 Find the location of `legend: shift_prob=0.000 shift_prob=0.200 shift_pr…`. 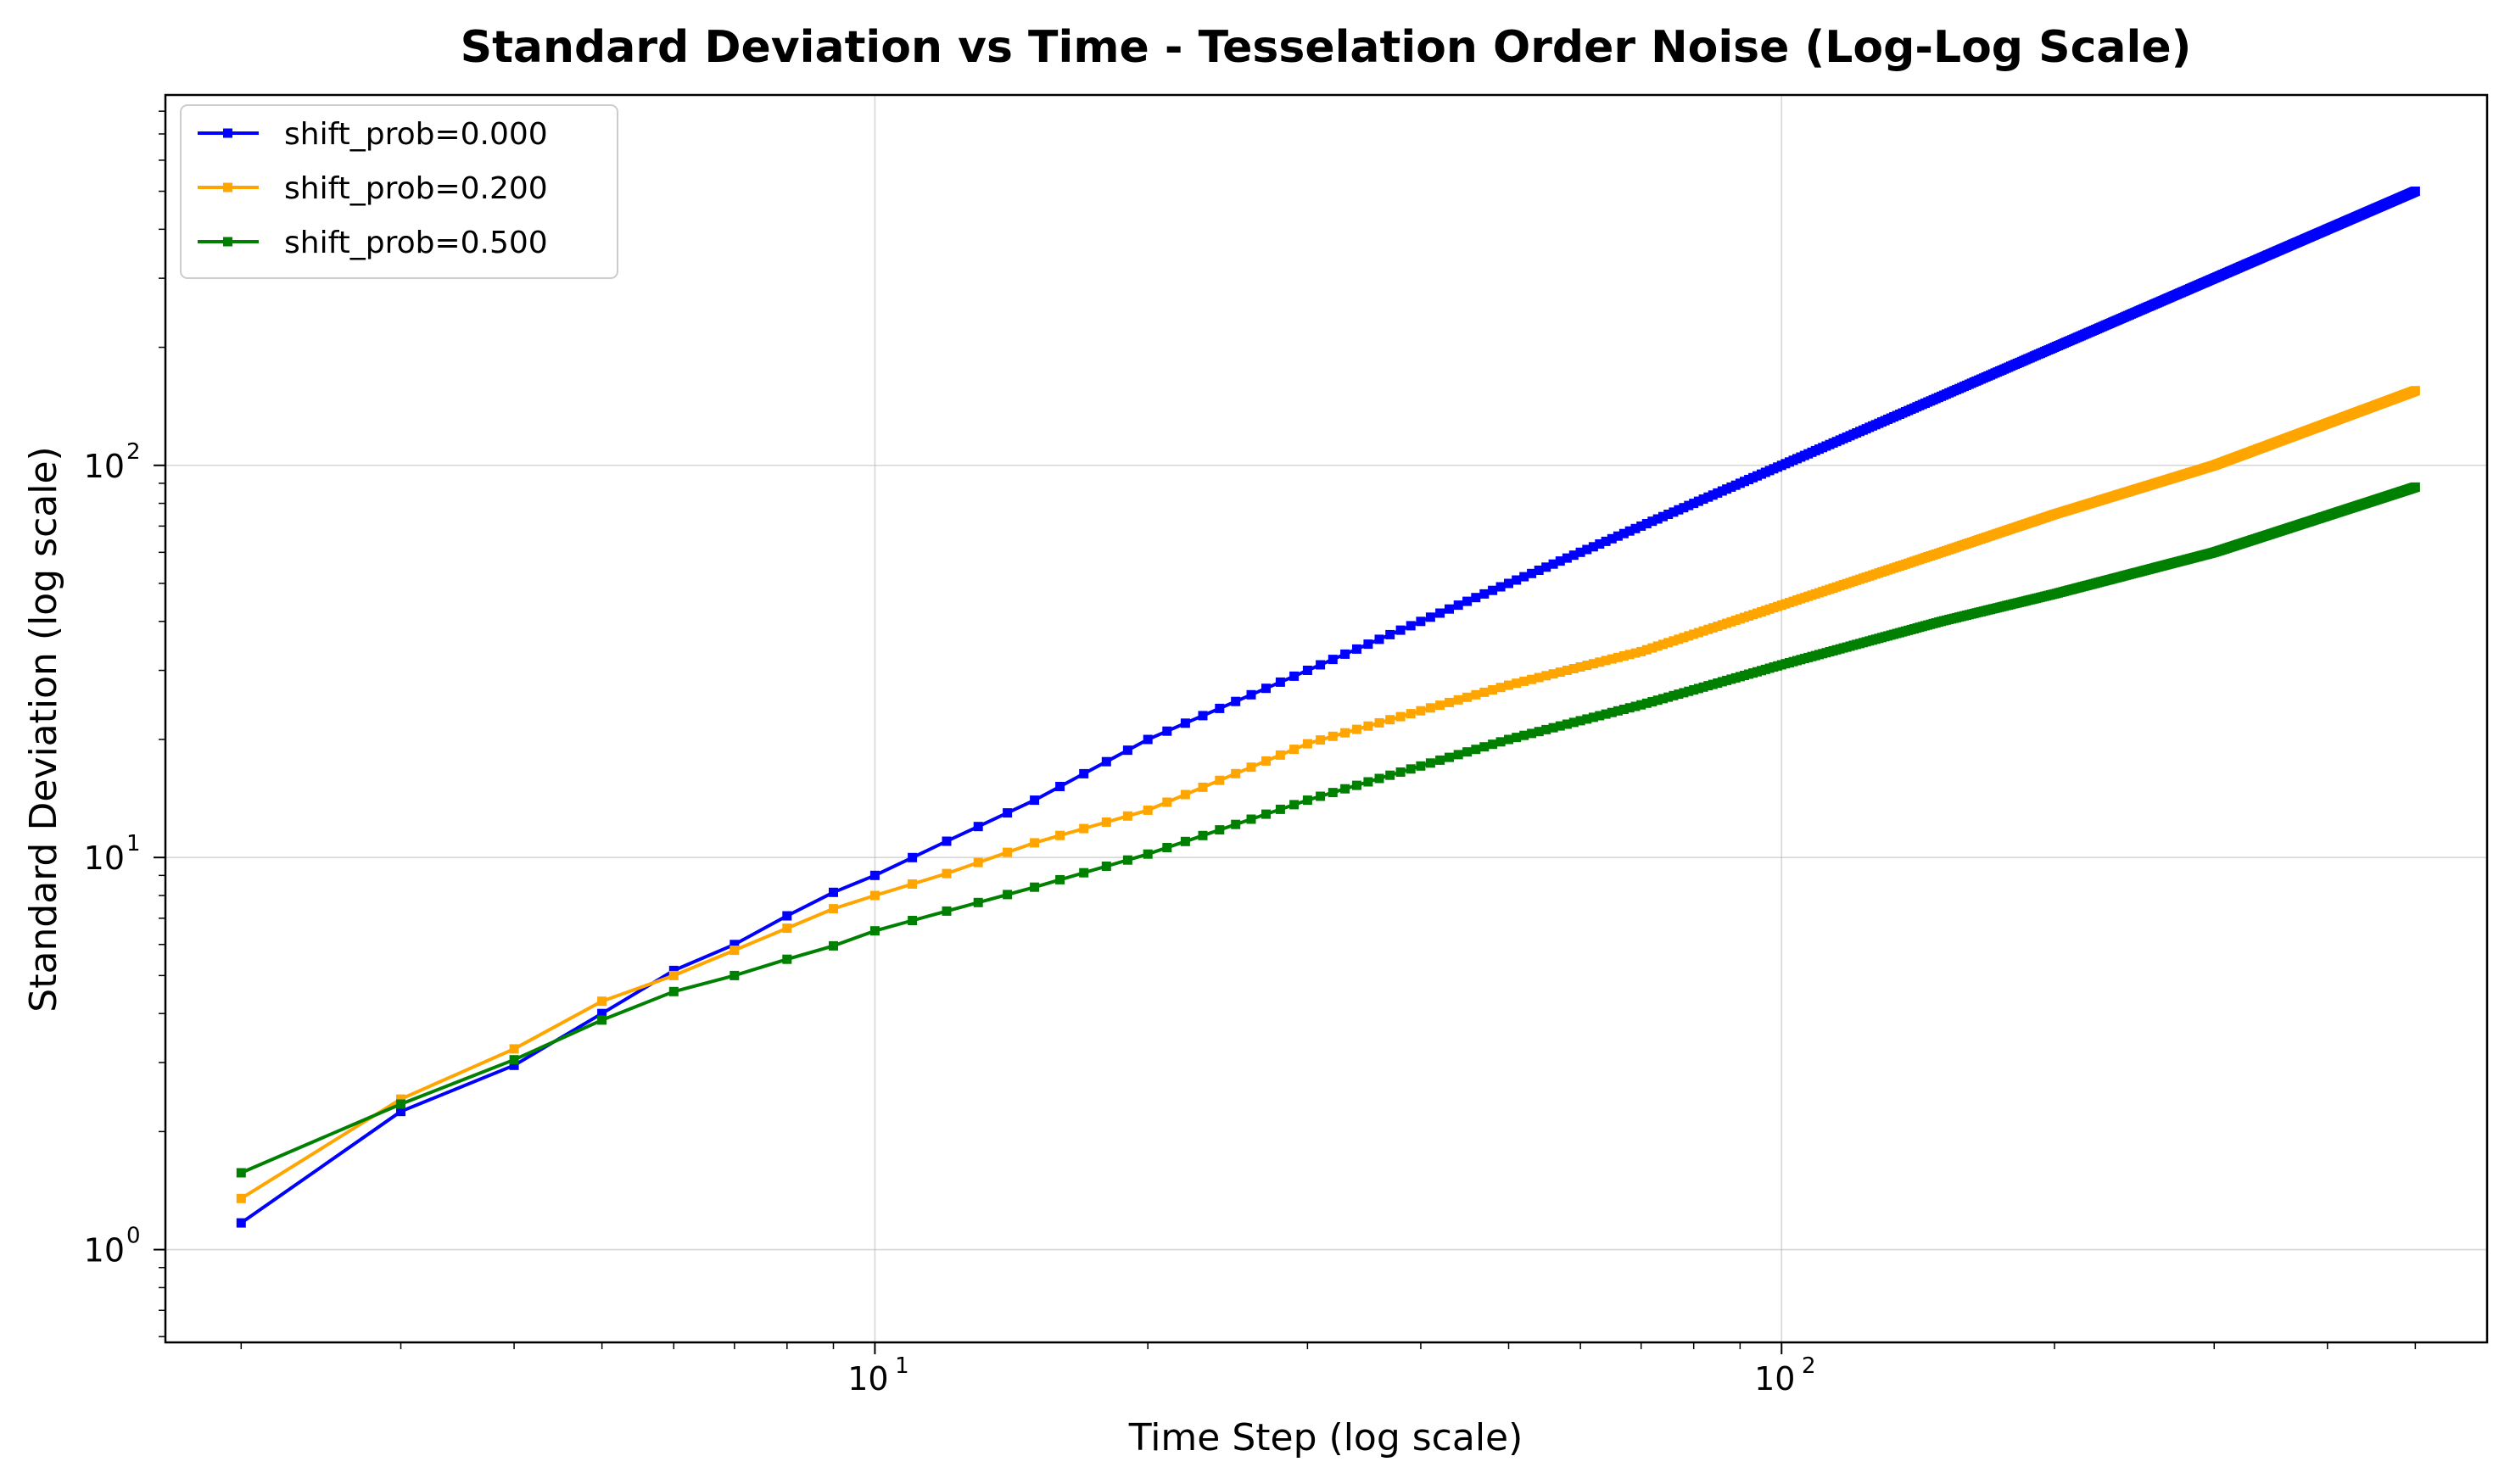

legend: shift_prob=0.000 shift_prob=0.200 shift_pr… is located at coordinates (399, 192).